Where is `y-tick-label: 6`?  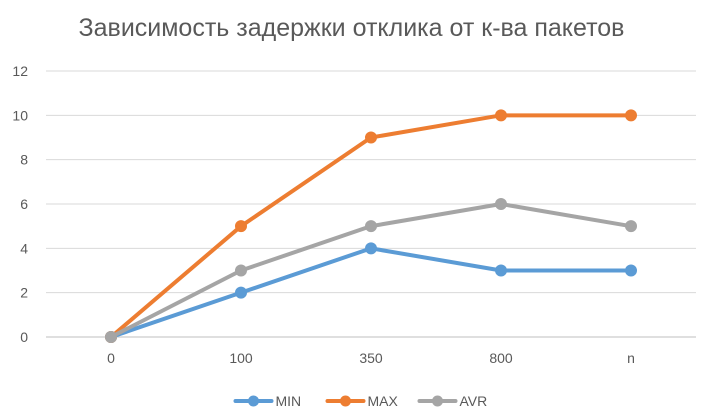 y-tick-label: 6 is located at coordinates (24, 204).